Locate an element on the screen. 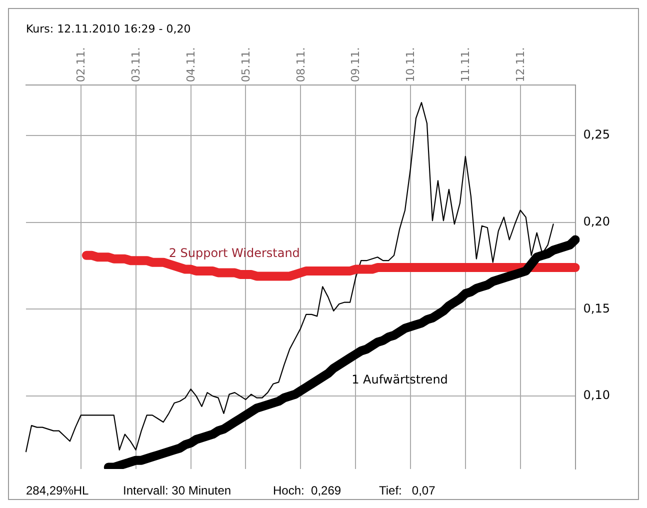  x-tick-label: 05.11. is located at coordinates (245, 64).